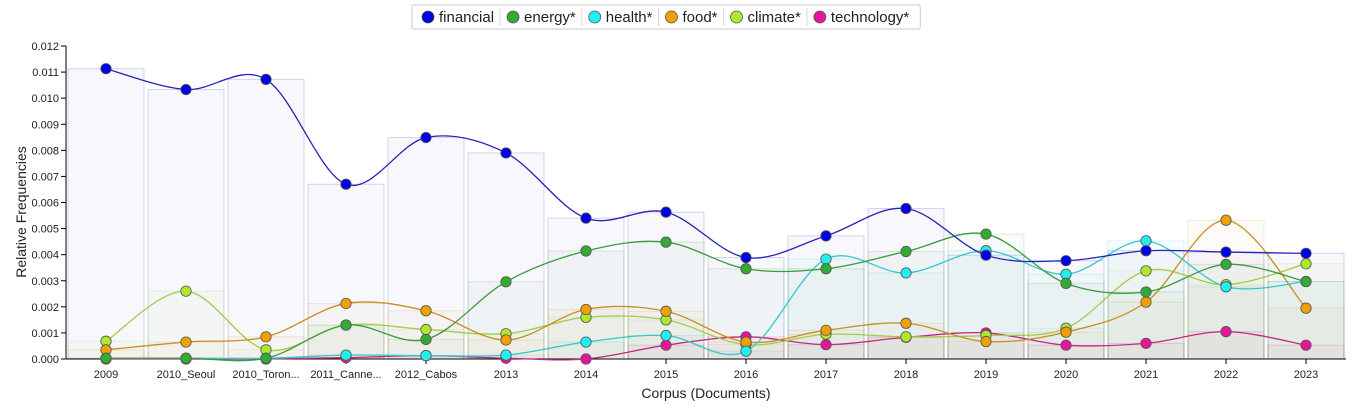 Image resolution: width=1358 pixels, height=414 pixels. What do you see at coordinates (426, 375) in the screenshot?
I see `x-tick-label: 2012_Cabos` at bounding box center [426, 375].